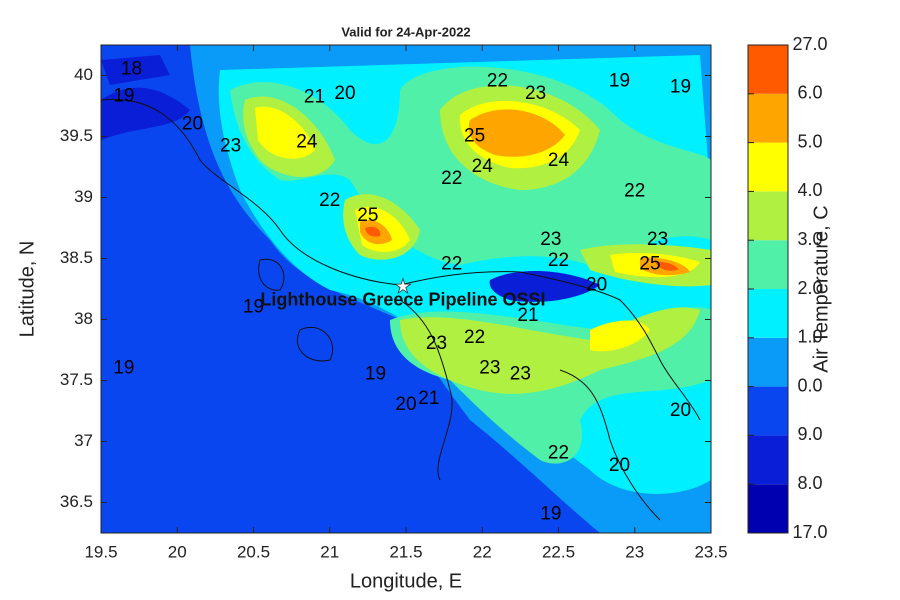  Describe the element at coordinates (405, 31) in the screenshot. I see `chart-title: Valid for 24-Apr-2022` at that location.